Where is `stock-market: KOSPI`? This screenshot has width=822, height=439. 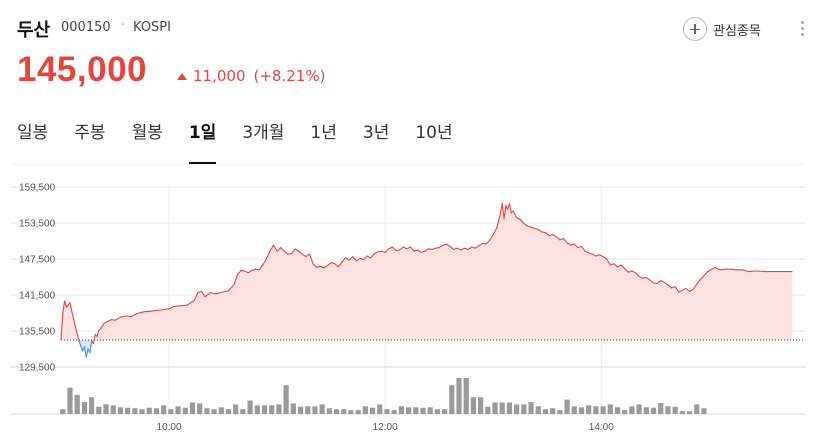
stock-market: KOSPI is located at coordinates (152, 27).